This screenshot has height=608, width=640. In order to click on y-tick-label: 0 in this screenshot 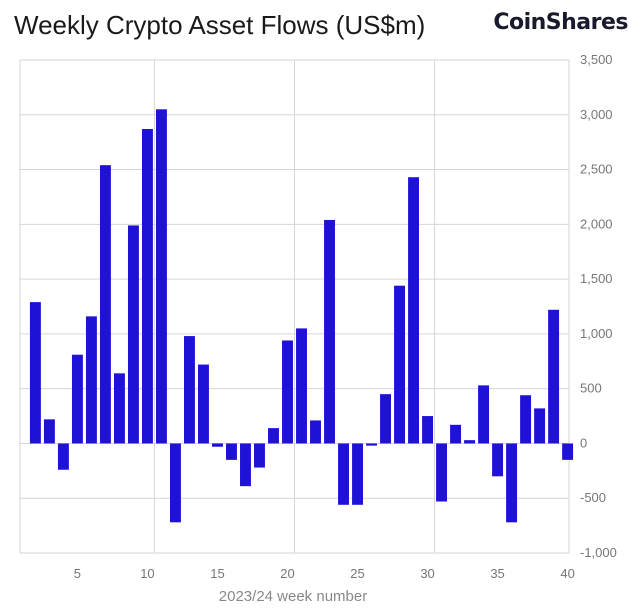, I will do `click(583, 442)`.